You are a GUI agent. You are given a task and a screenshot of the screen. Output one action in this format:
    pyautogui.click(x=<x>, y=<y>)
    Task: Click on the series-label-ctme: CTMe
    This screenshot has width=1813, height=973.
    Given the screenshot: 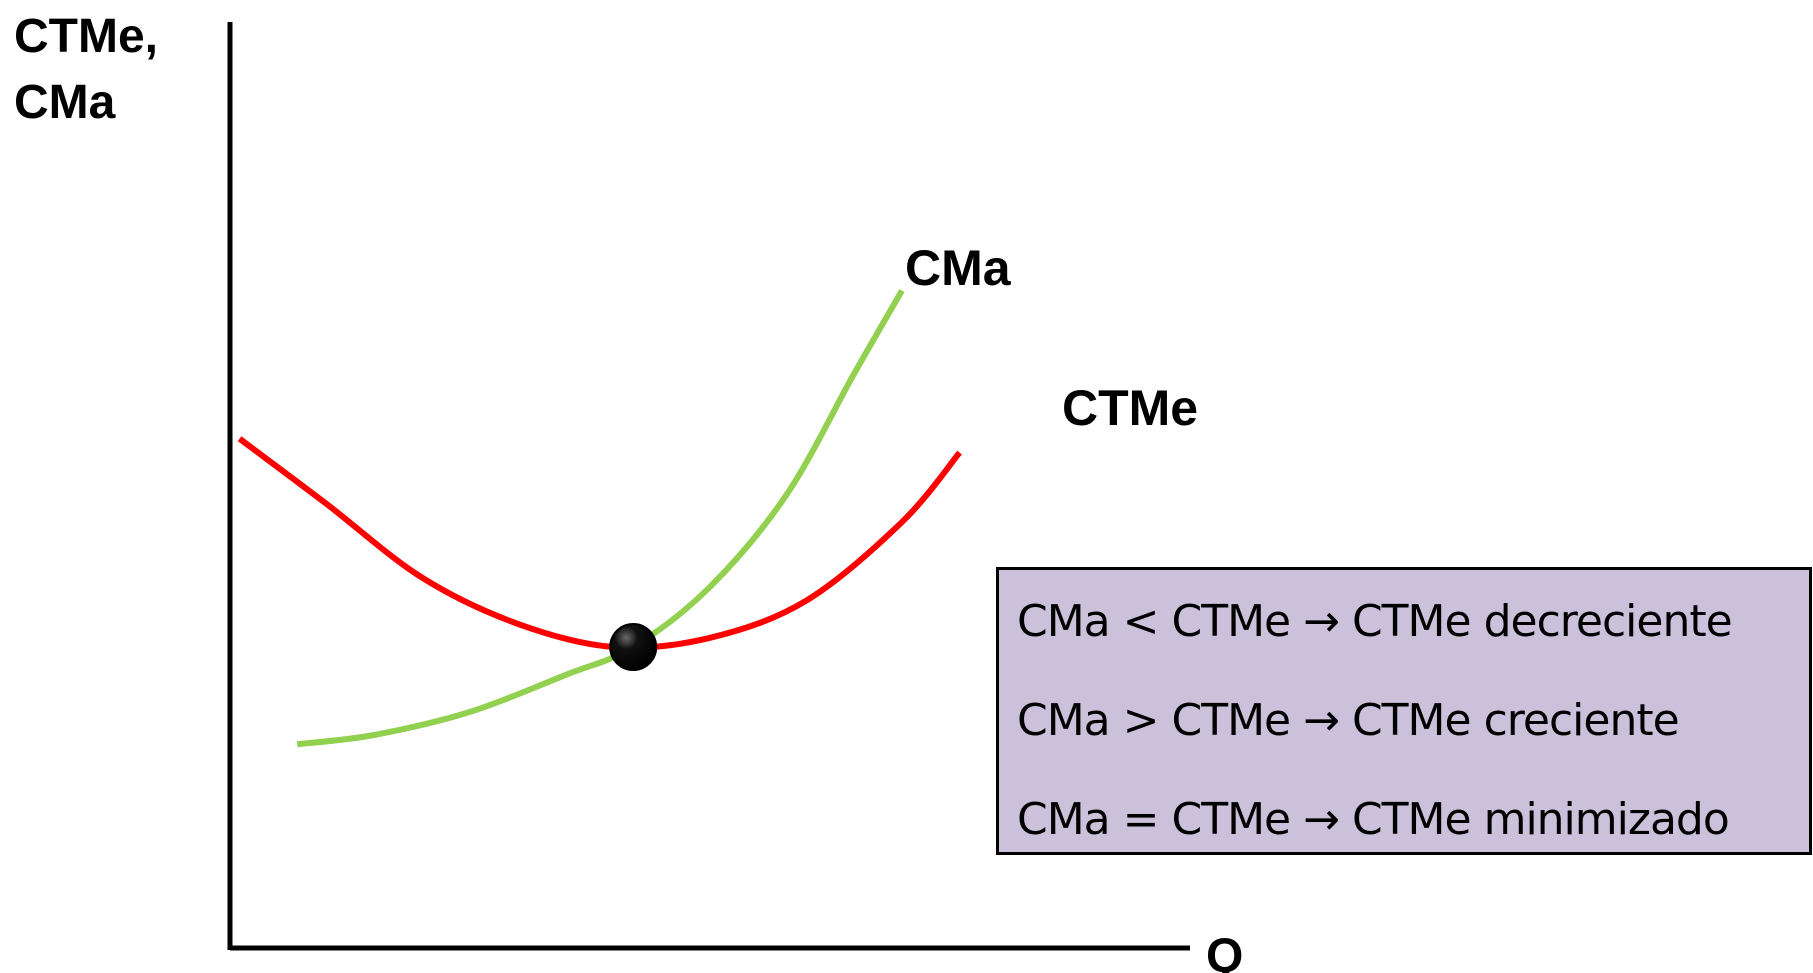 What is the action you would take?
    pyautogui.click(x=1130, y=408)
    